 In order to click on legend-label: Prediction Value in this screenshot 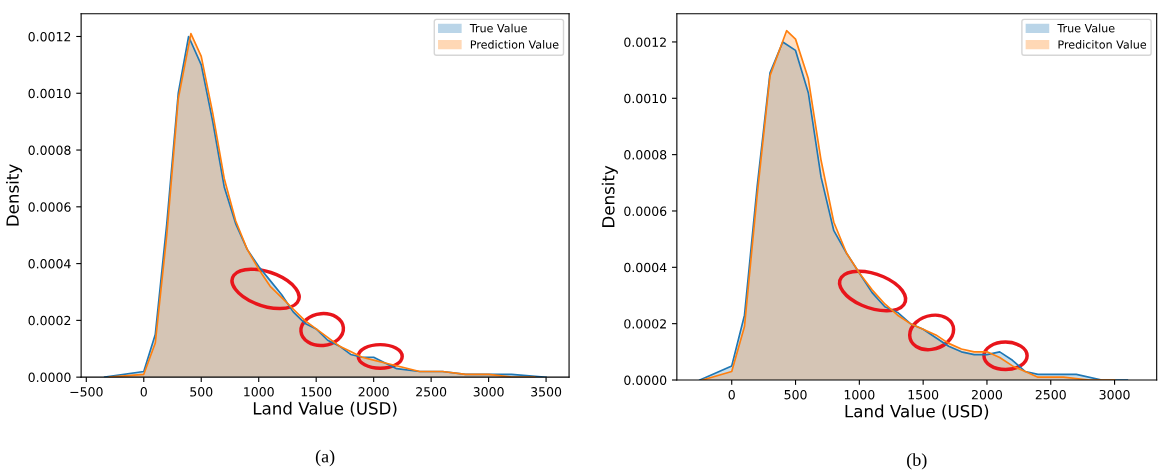, I will do `click(514, 44)`.